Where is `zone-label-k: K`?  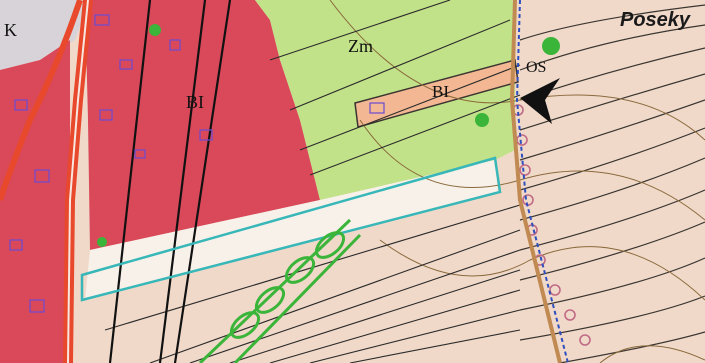
zone-label-k: K is located at coordinates (10, 30).